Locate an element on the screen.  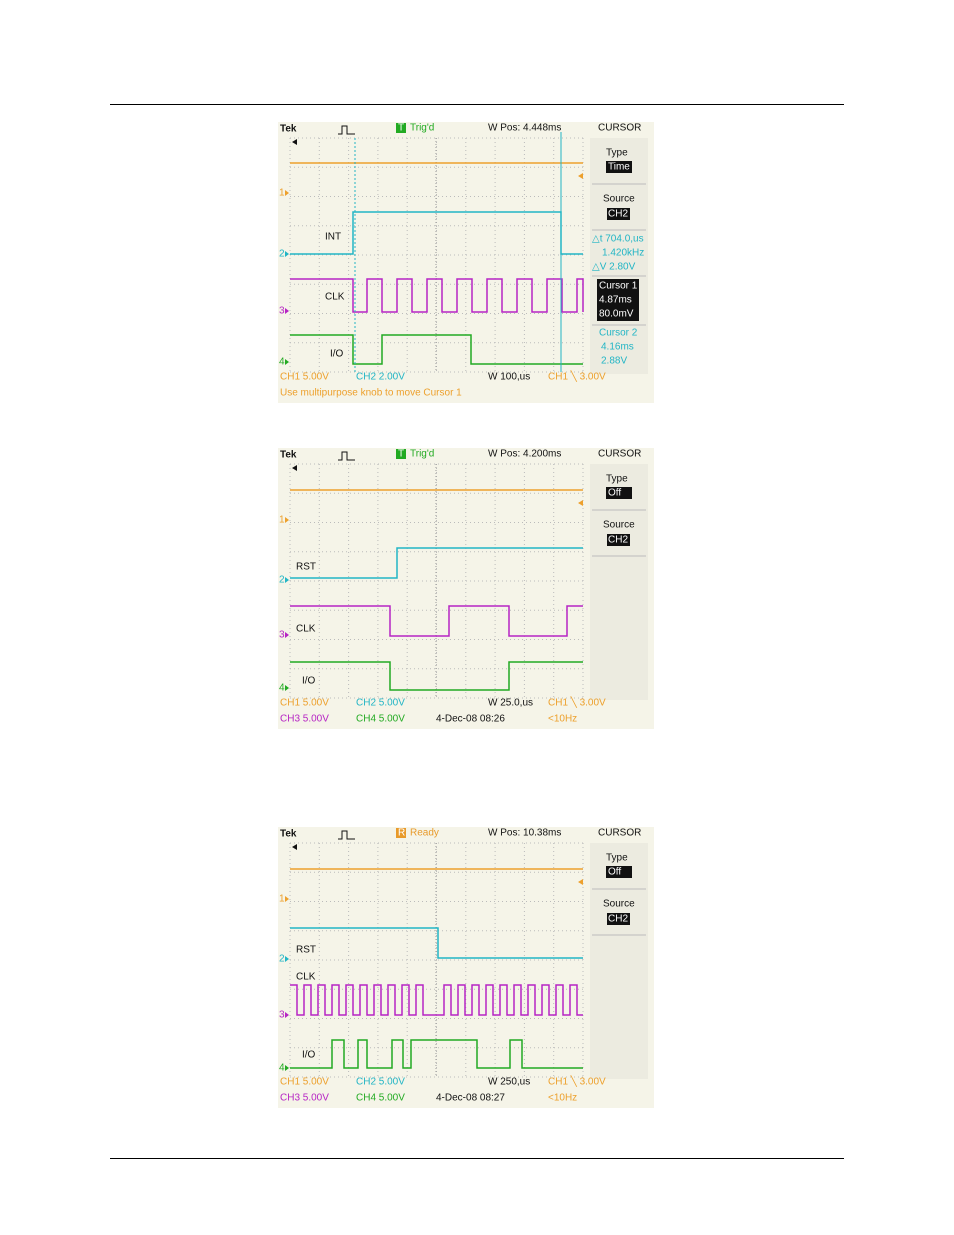
cursor1-text: 4.87ms is located at coordinates (615, 300).